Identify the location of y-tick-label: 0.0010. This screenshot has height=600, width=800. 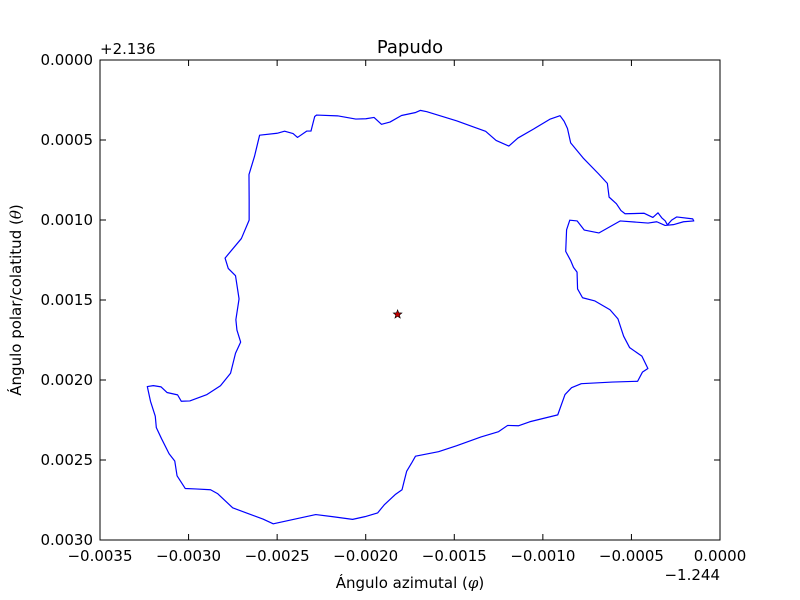
(67, 220).